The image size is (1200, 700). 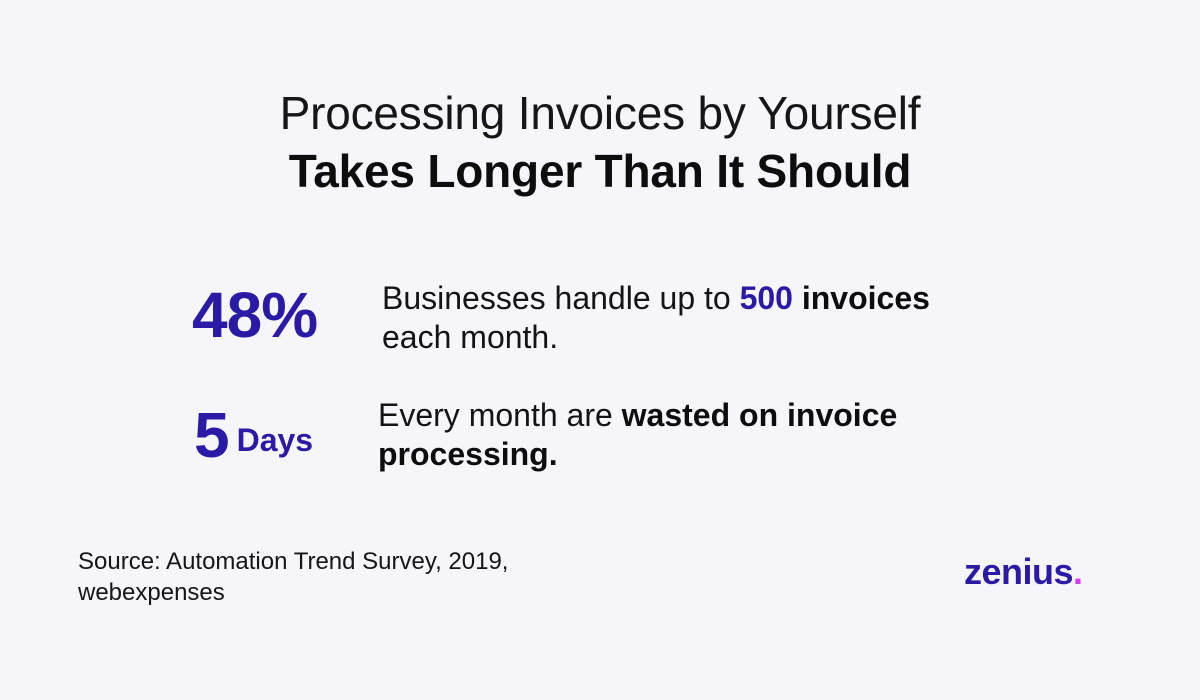 I want to click on stat-1-bold-word: invoices, so click(x=865, y=298).